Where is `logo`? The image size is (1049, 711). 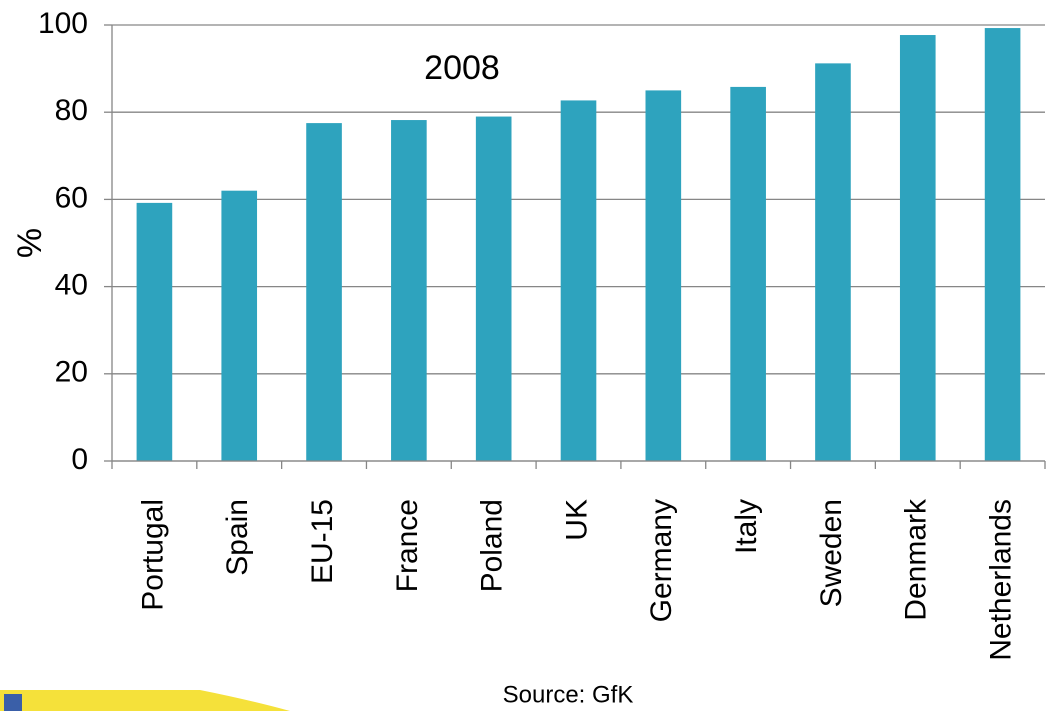 logo is located at coordinates (145, 700).